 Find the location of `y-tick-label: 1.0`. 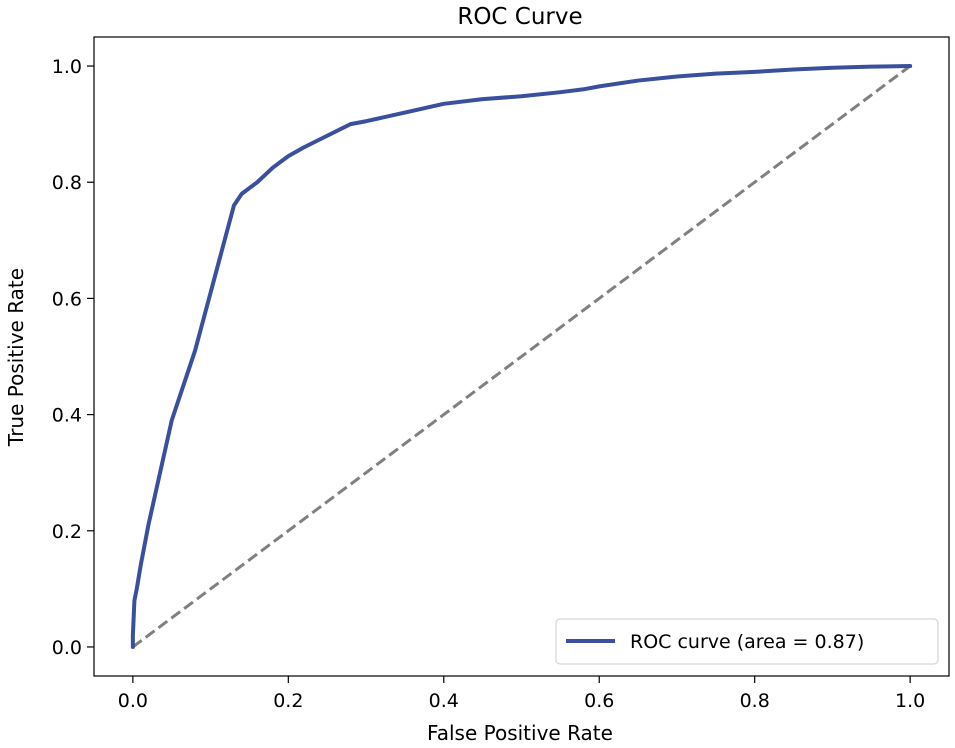

y-tick-label: 1.0 is located at coordinates (67, 67).